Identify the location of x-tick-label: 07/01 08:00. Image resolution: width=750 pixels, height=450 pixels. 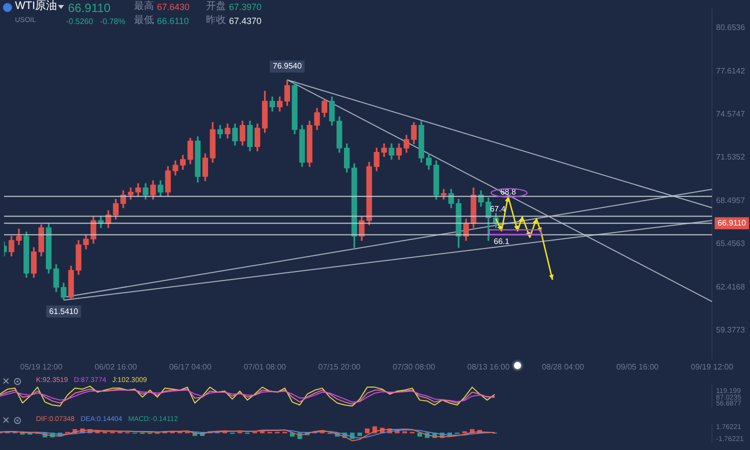
(265, 367).